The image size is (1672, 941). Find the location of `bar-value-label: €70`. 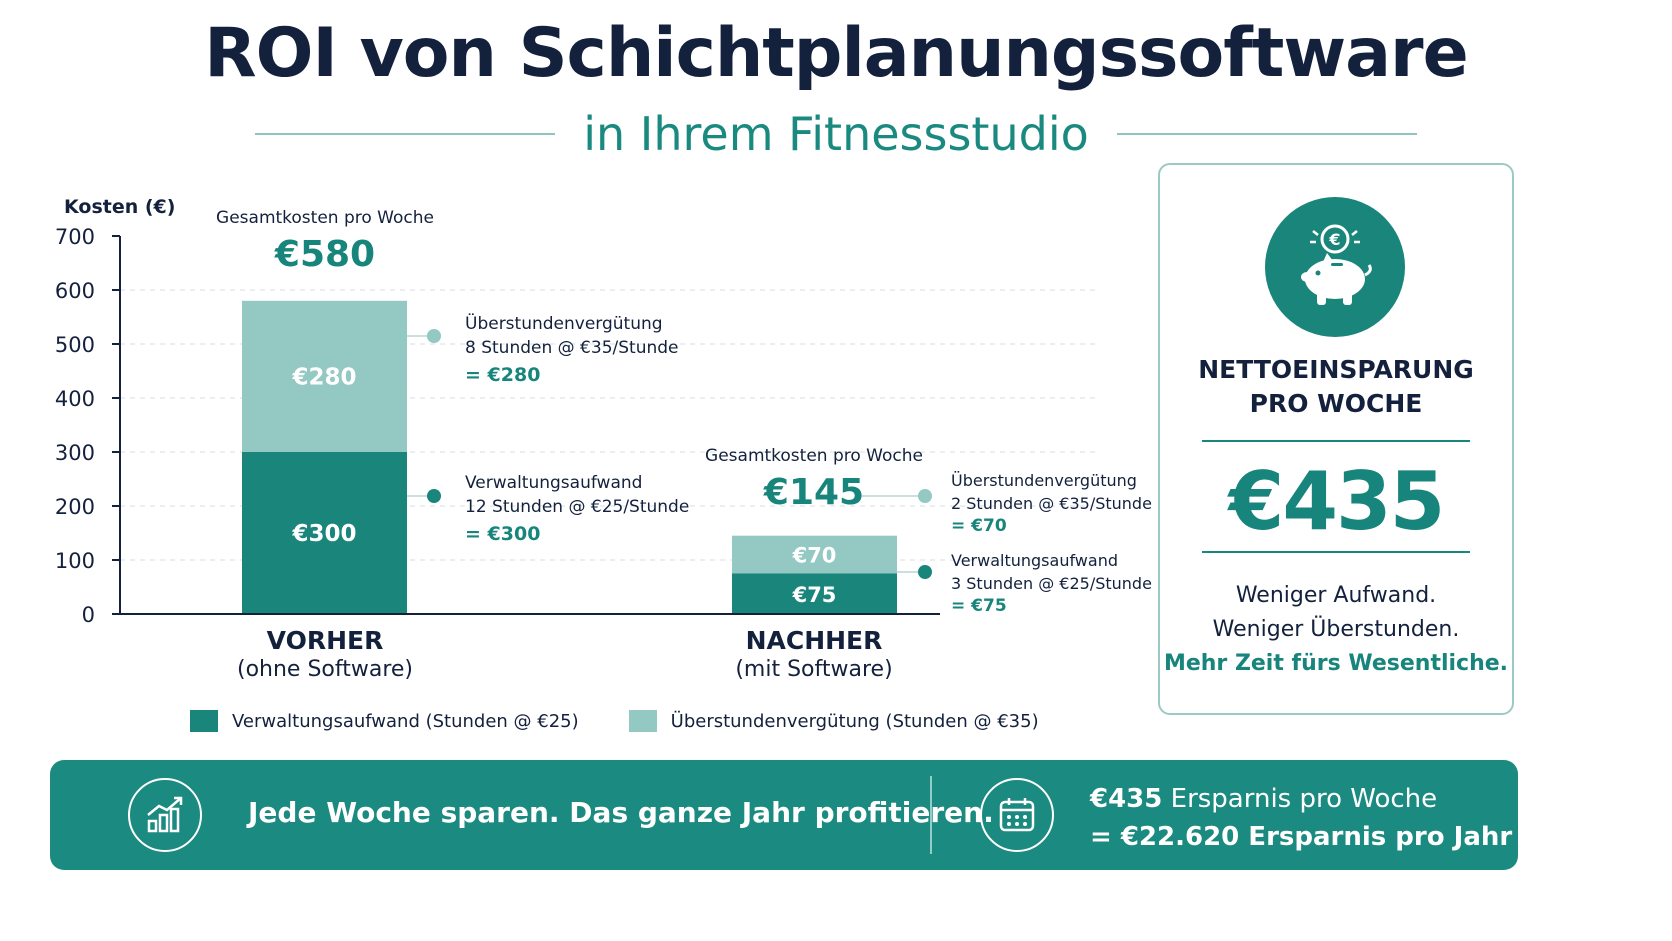

bar-value-label: €70 is located at coordinates (814, 556).